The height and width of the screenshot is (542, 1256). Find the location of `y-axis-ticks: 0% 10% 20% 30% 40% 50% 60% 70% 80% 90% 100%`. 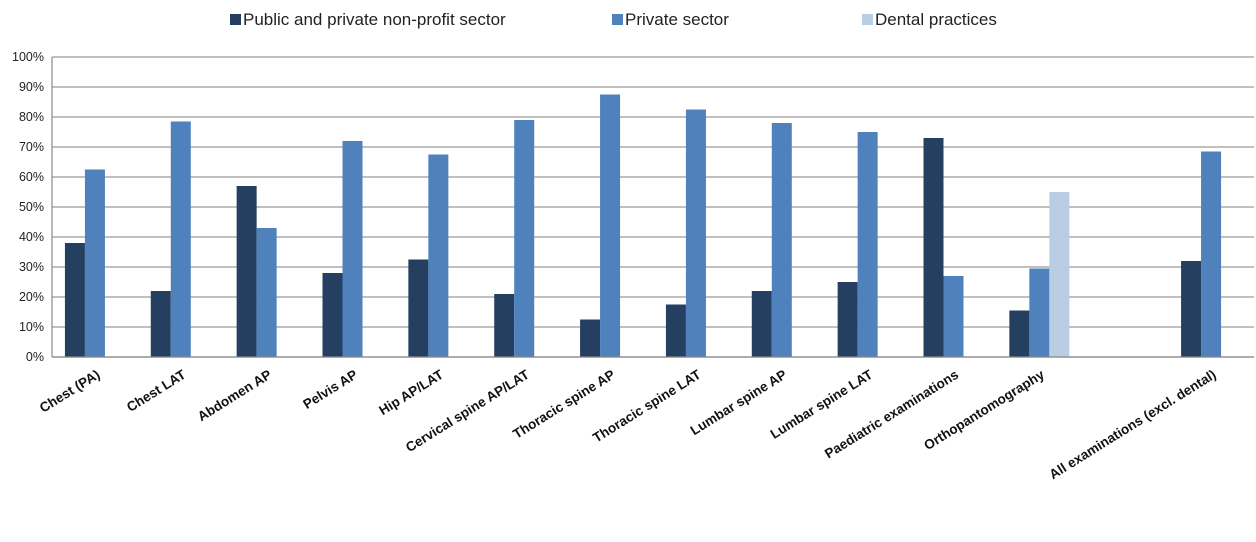

y-axis-ticks: 0% 10% 20% 30% 40% 50% 60% 70% 80% 90% 100% is located at coordinates (28, 207).